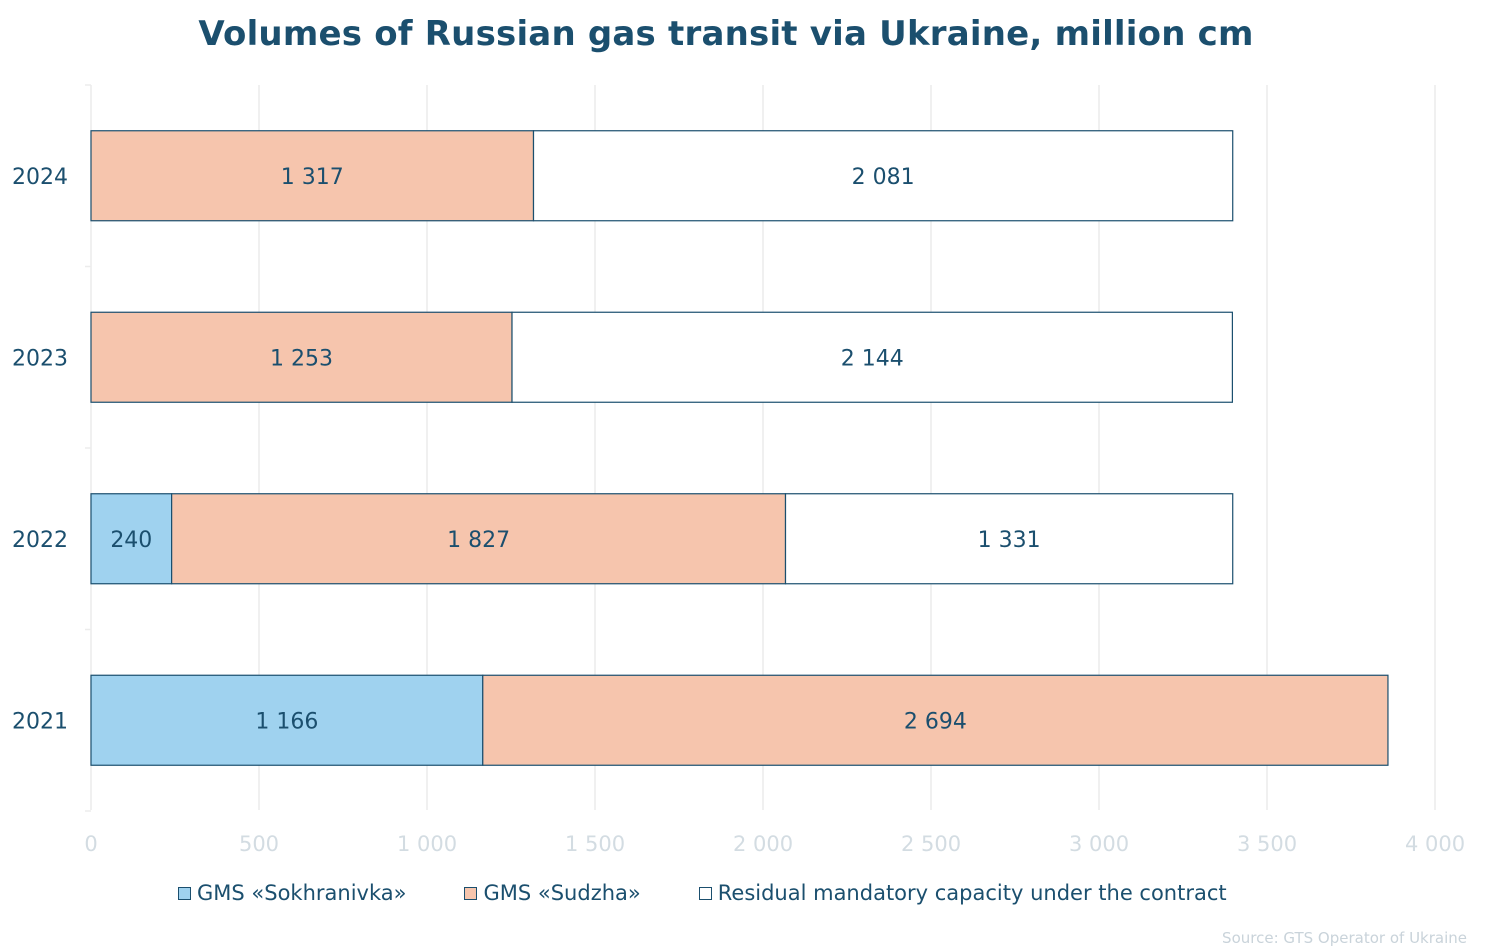 This screenshot has height=952, width=1489. Describe the element at coordinates (302, 893) in the screenshot. I see `legend-label-sokhranivka: GMS «Sokhranivka»` at that location.